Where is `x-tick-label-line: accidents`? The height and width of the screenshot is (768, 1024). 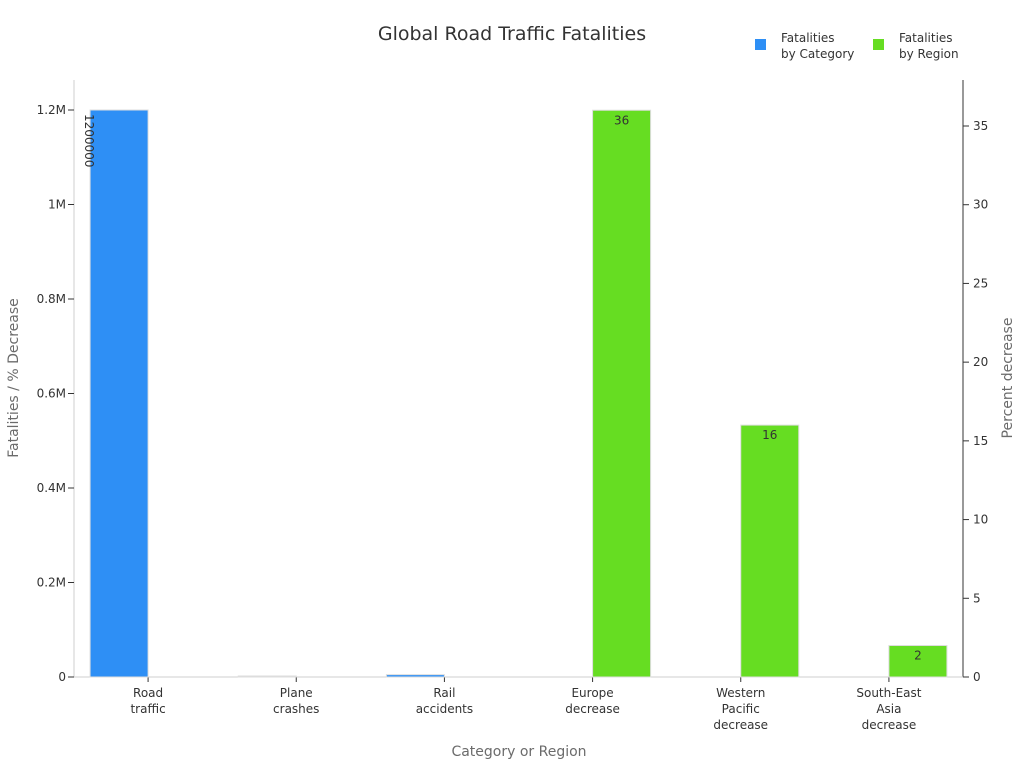
x-tick-label-line: accidents is located at coordinates (444, 709).